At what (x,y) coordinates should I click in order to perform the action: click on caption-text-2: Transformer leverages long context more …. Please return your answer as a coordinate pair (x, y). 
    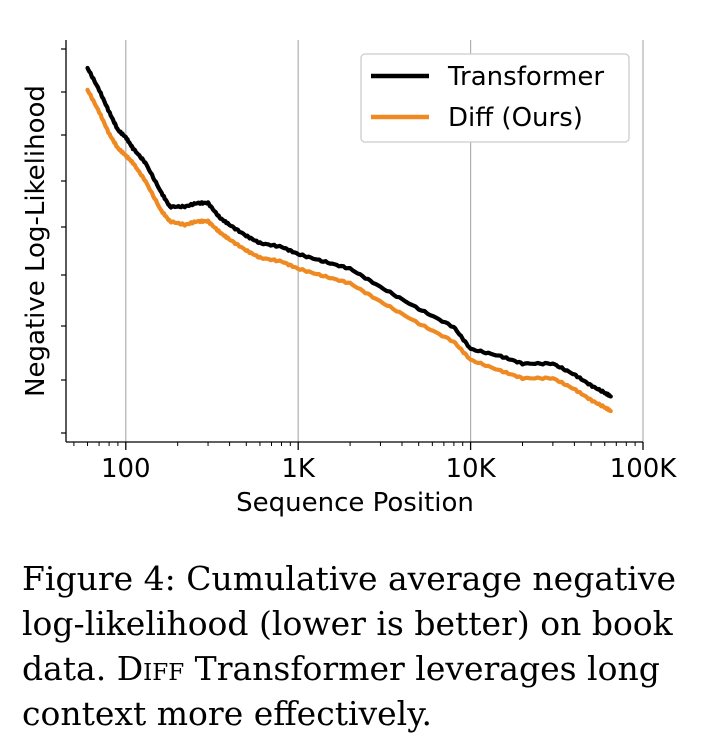
    Looking at the image, I should click on (341, 691).